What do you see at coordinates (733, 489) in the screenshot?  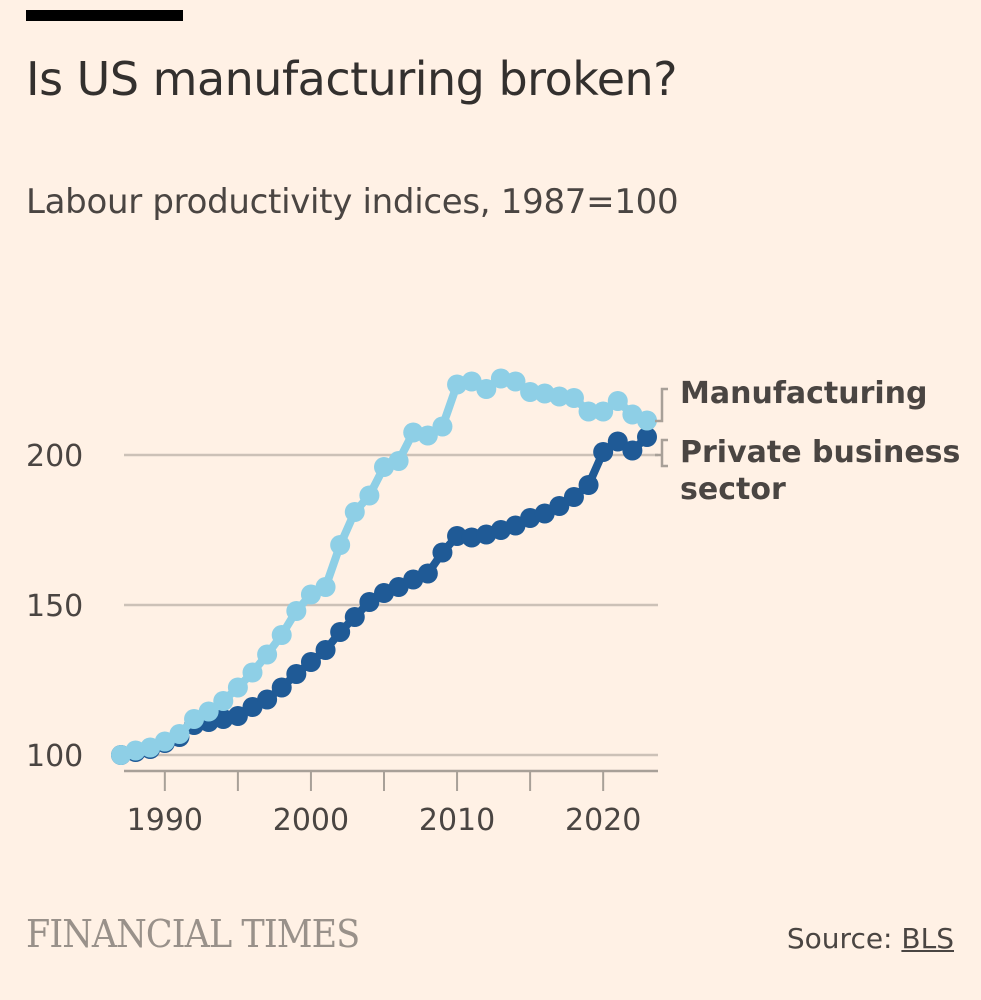 I see `legend-label-private-business-line2: sector` at bounding box center [733, 489].